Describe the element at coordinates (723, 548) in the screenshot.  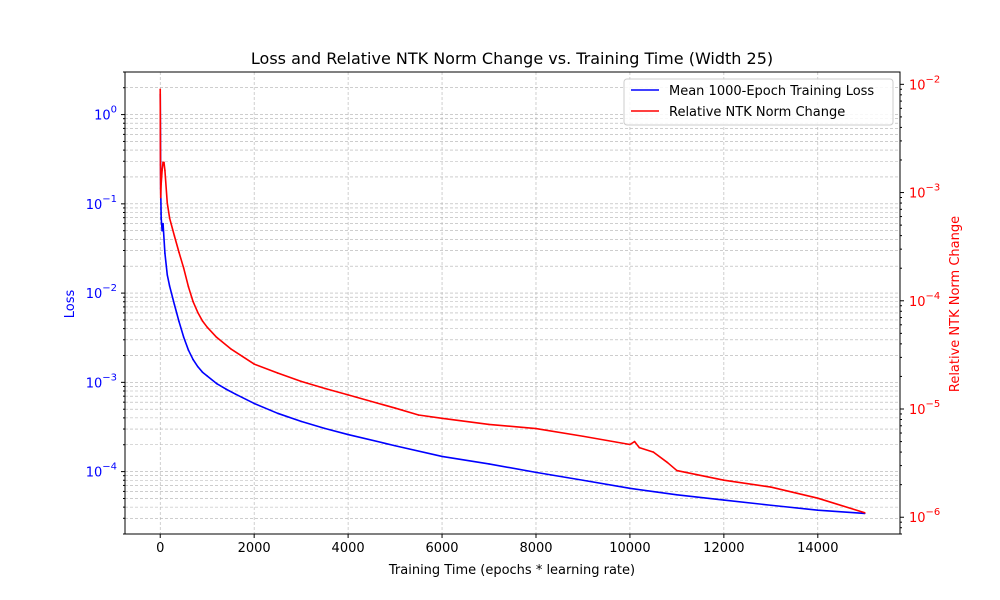
I see `x-tick-label: 12000` at that location.